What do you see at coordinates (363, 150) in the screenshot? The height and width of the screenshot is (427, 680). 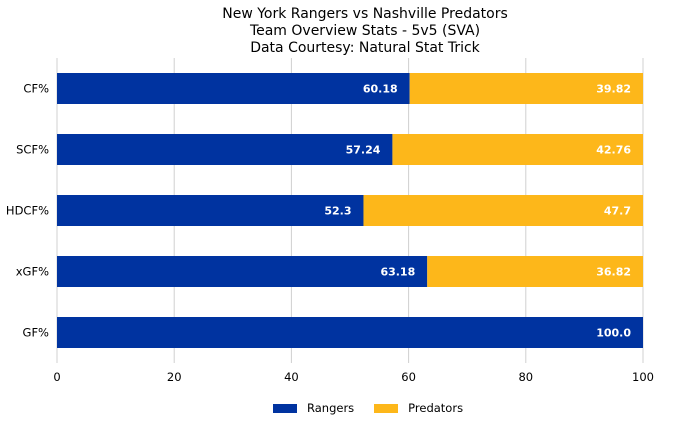 I see `data-label-rangers-1: 57.24` at bounding box center [363, 150].